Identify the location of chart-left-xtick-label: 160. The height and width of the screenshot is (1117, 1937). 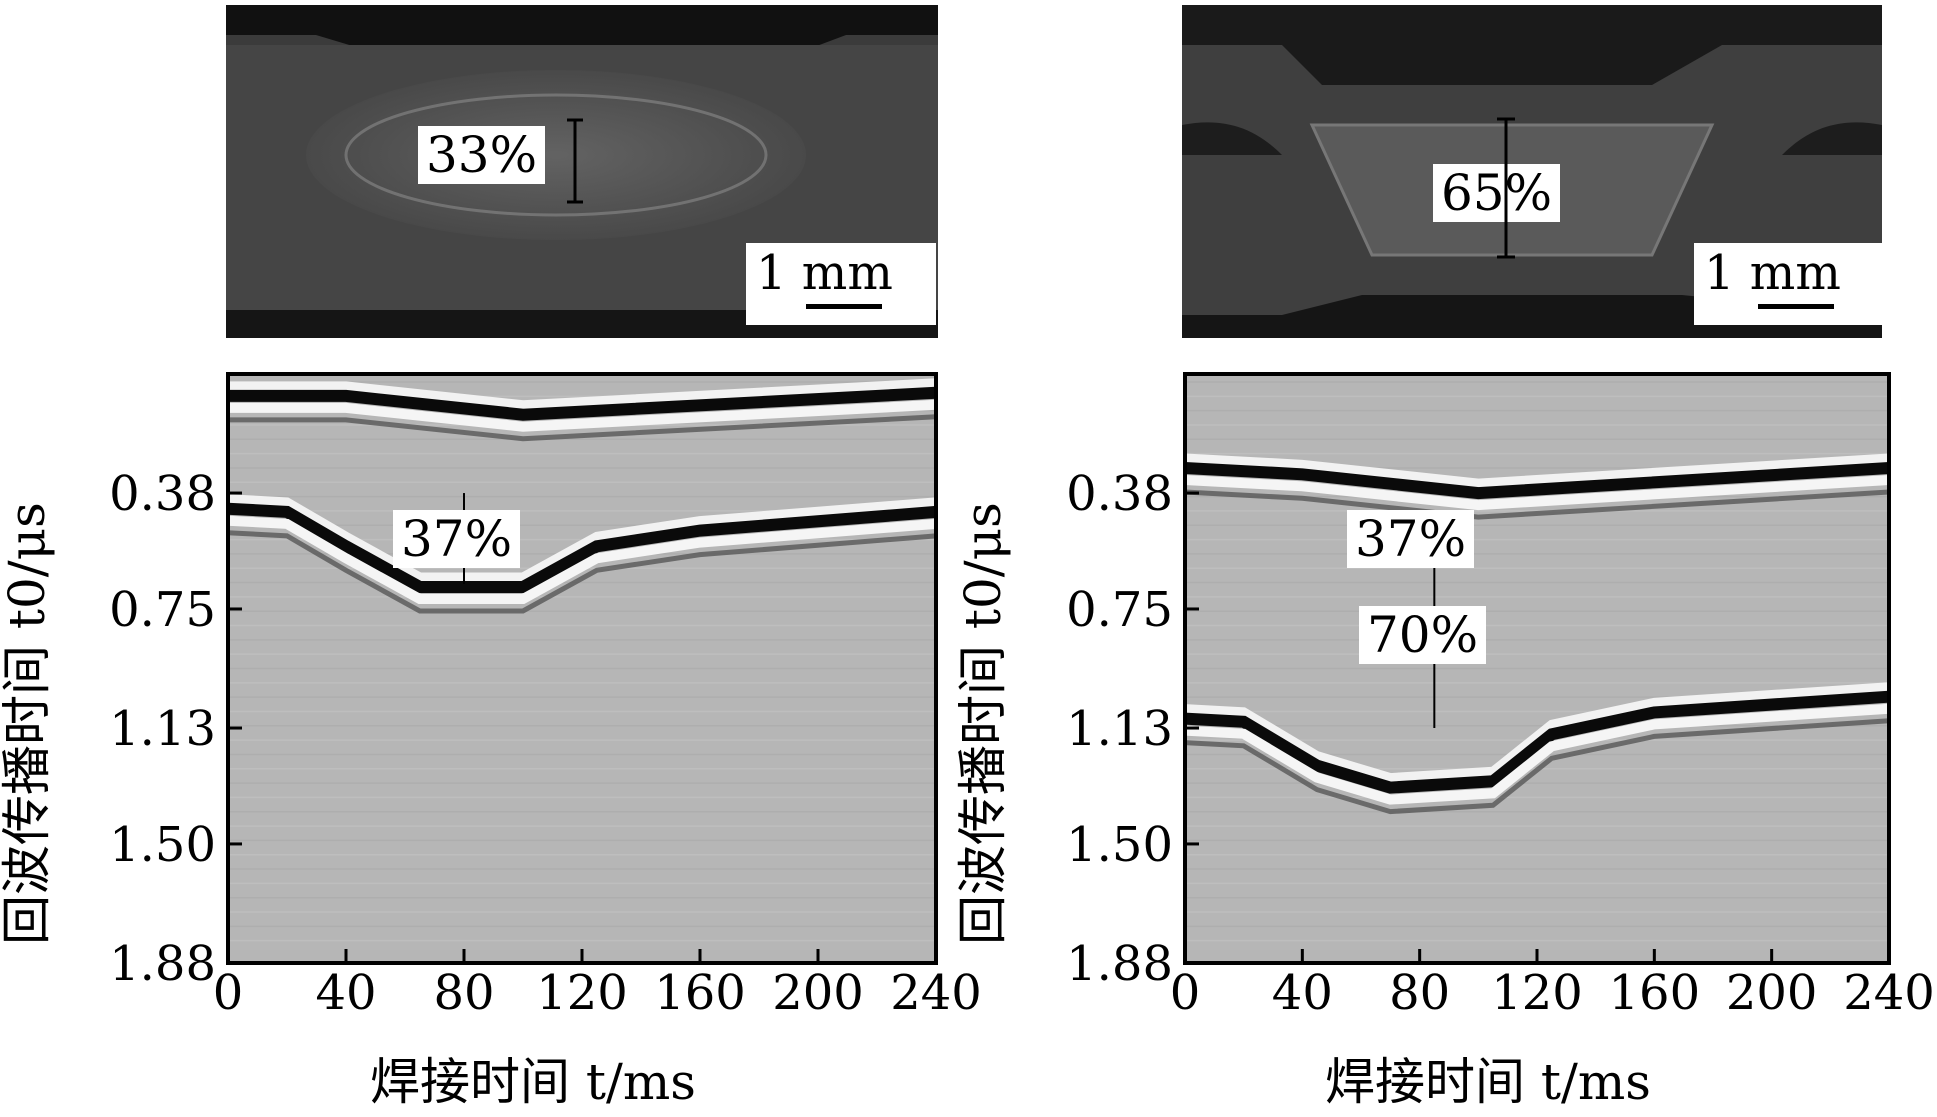
(700, 993).